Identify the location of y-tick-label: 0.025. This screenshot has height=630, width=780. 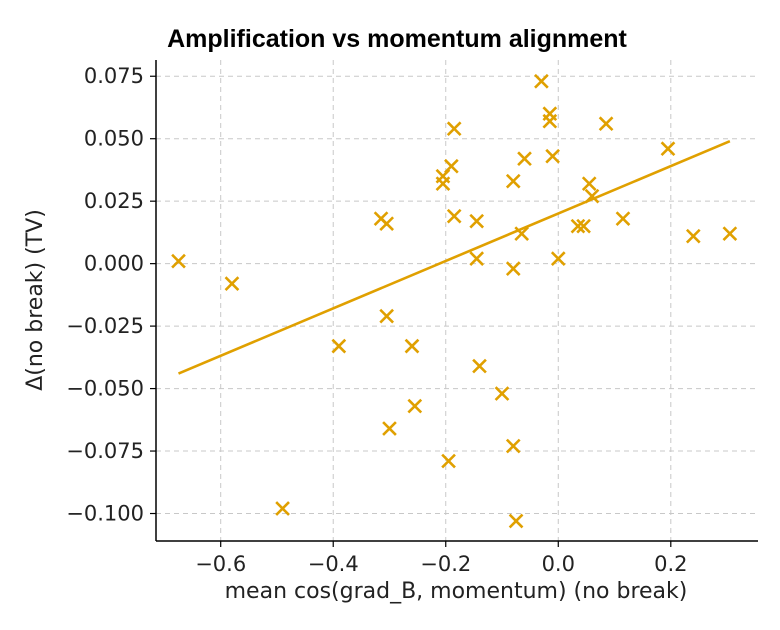
(114, 201).